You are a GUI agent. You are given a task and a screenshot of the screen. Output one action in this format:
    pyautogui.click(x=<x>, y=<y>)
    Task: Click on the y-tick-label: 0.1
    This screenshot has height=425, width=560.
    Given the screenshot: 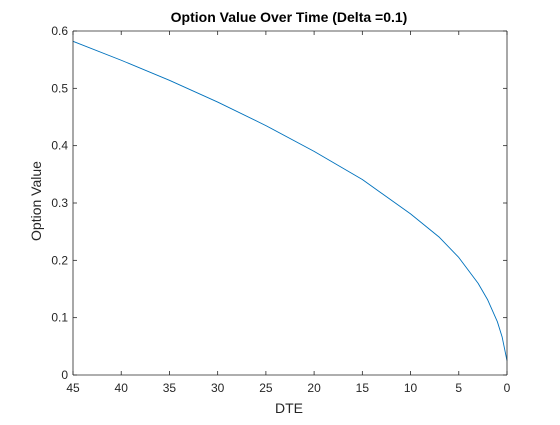 What is the action you would take?
    pyautogui.click(x=59, y=318)
    